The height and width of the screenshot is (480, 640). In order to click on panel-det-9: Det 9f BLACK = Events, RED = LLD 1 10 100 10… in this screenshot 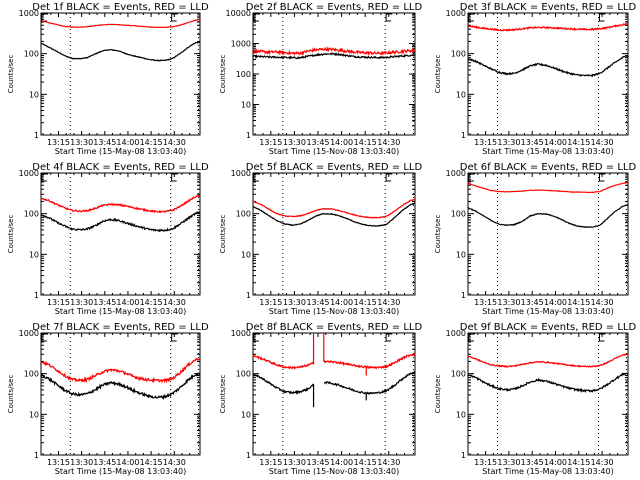, I will do `click(535, 399)`.